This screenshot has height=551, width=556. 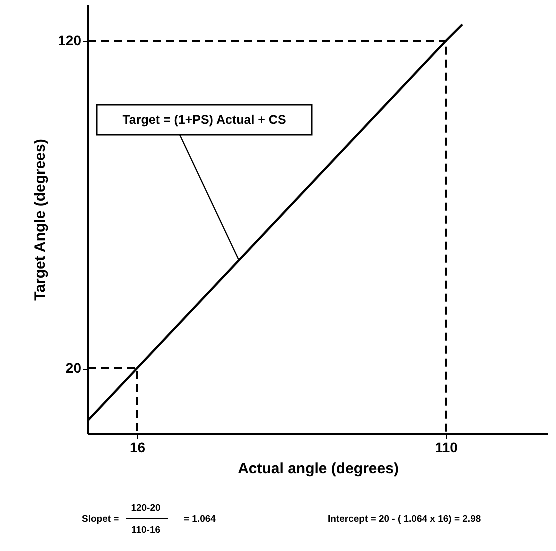 I want to click on x-tick-label: 16, so click(x=138, y=448).